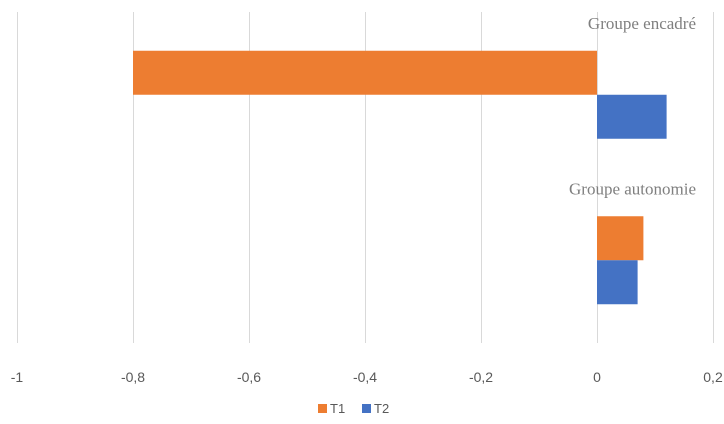 This screenshot has height=424, width=724. I want to click on category-label-1: Groupe autonomie, so click(632, 188).